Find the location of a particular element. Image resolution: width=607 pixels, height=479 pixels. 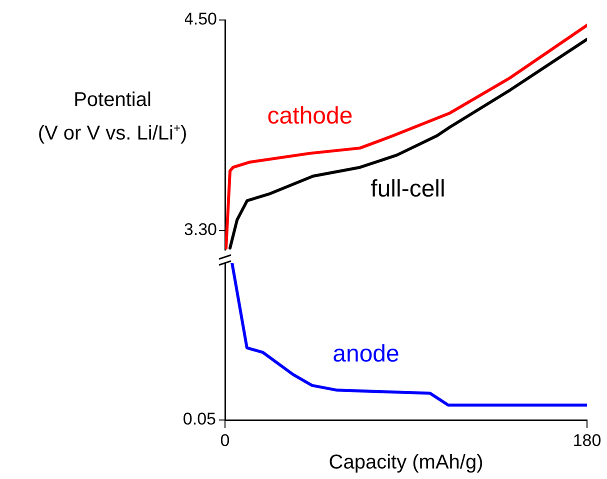

y-tick-label: 3.30 is located at coordinates (200, 230).